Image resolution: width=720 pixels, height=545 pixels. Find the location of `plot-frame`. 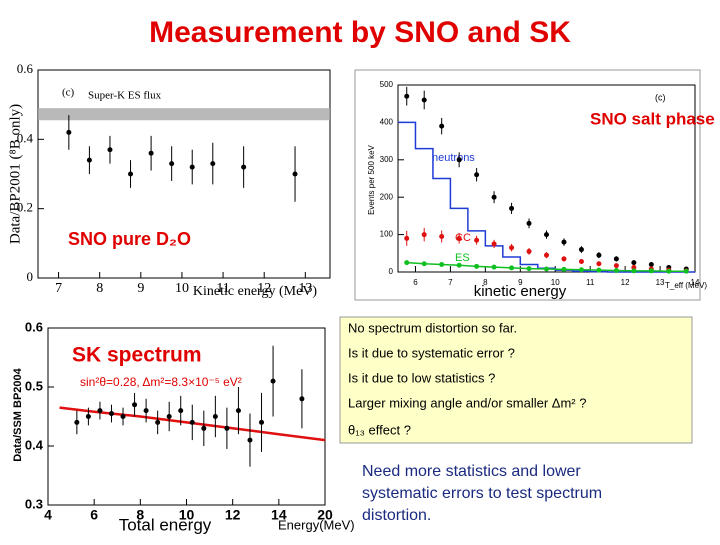

plot-frame is located at coordinates (546, 178).